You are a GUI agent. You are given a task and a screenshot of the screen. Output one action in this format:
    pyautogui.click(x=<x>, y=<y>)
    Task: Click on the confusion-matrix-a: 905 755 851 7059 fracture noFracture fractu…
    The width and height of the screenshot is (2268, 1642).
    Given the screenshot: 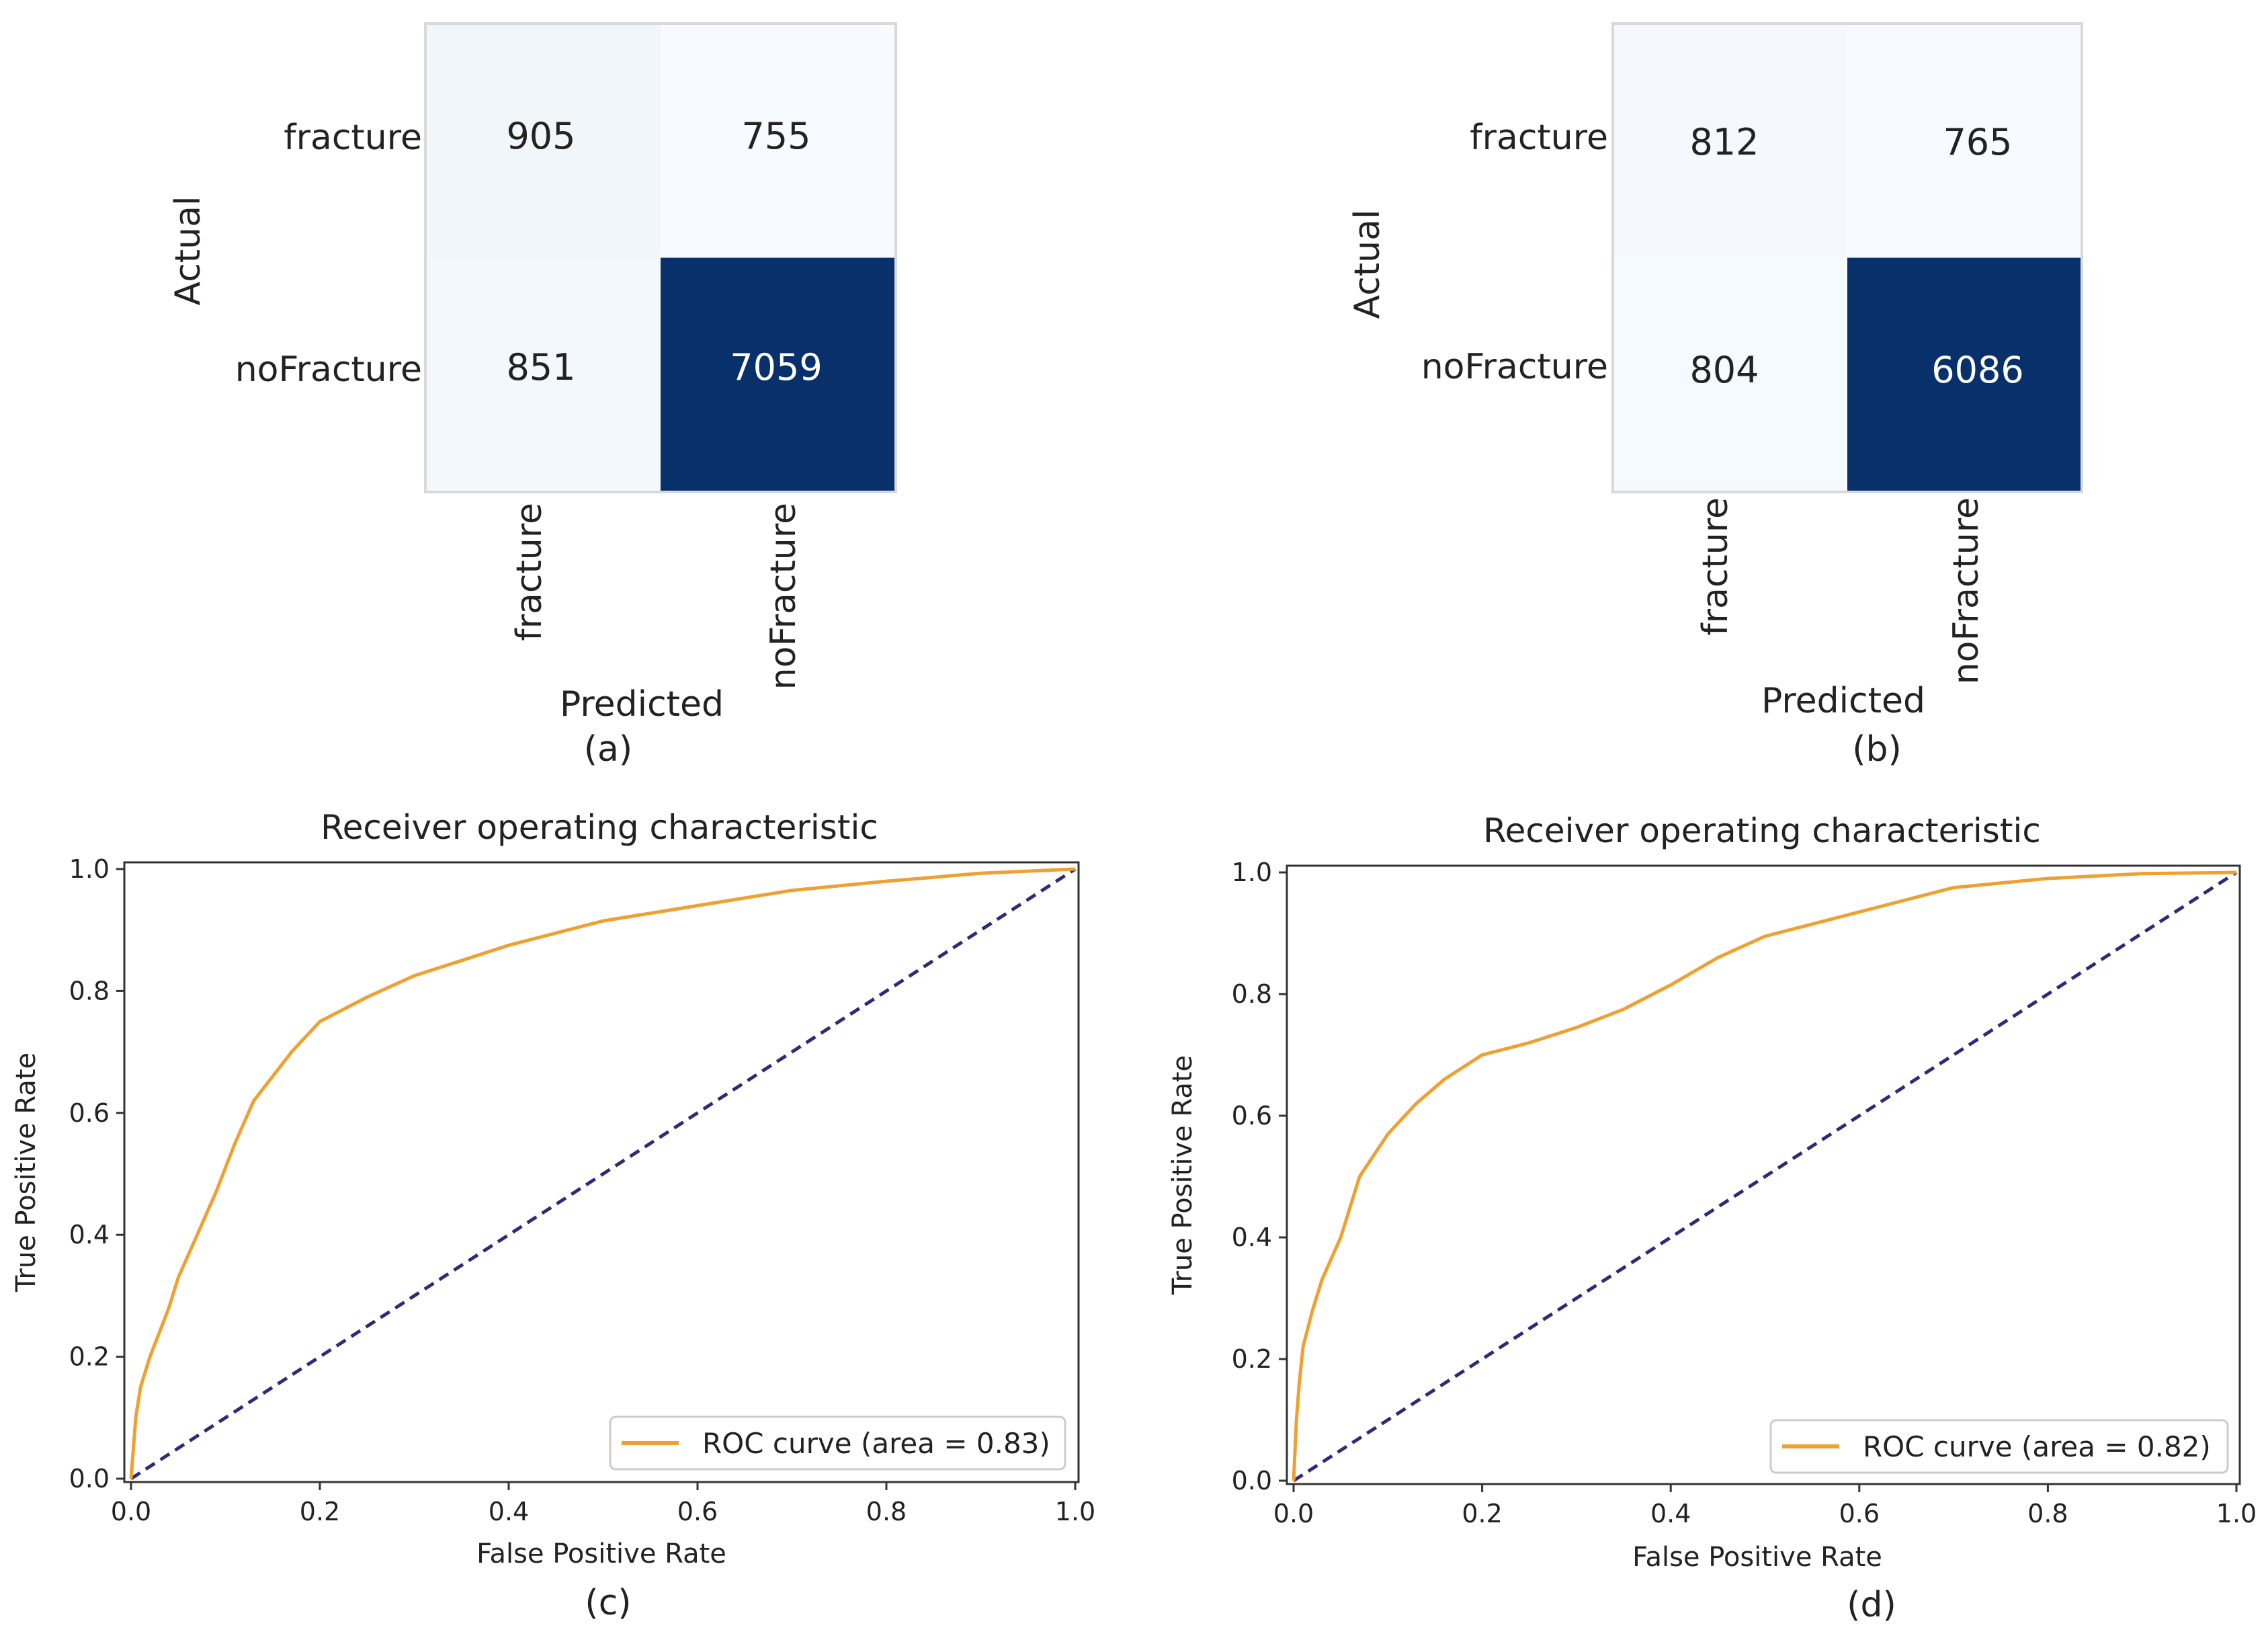 What is the action you would take?
    pyautogui.click(x=533, y=396)
    